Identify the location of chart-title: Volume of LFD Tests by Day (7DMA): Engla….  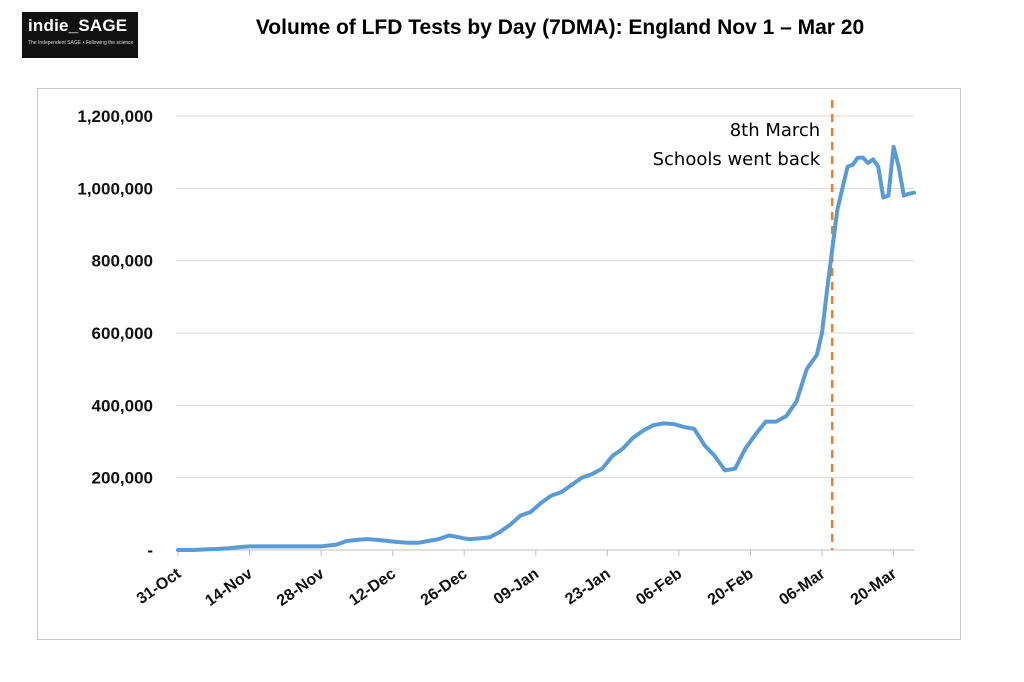
(560, 27).